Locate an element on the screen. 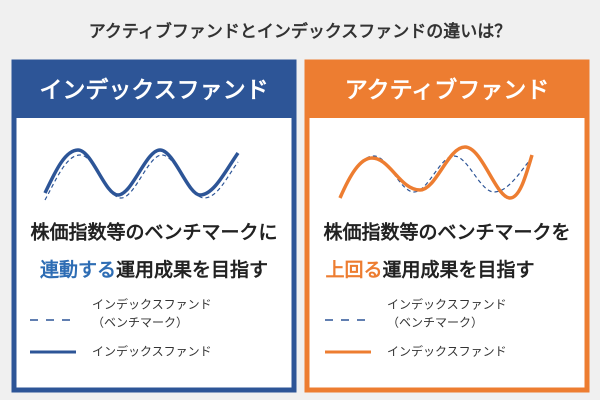 The width and height of the screenshot is (600, 400). description-line: 連動する運用成果を目指す is located at coordinates (154, 269).